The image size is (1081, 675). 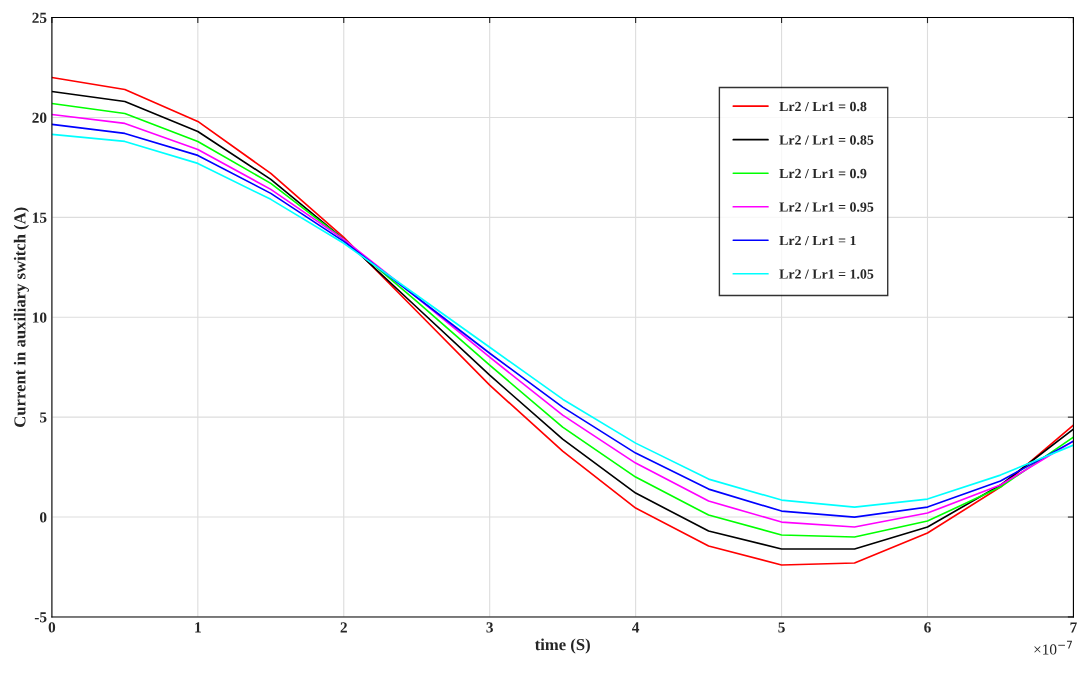 What do you see at coordinates (826, 207) in the screenshot?
I see `legend-label: Lr2 / Lr1 = 0.95` at bounding box center [826, 207].